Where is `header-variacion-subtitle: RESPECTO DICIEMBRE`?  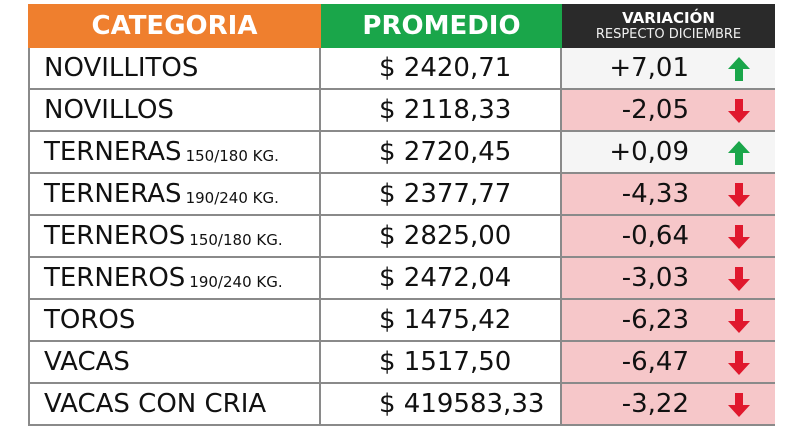
header-variacion-subtitle: RESPECTO DICIEMBRE is located at coordinates (668, 34).